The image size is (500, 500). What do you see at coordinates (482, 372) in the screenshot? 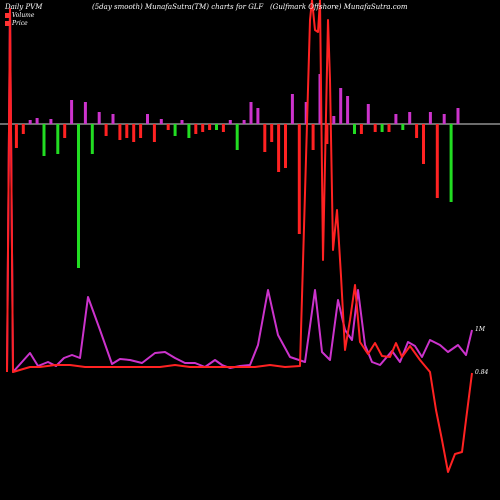
I see `volume-end-label: 0.84` at bounding box center [482, 372].